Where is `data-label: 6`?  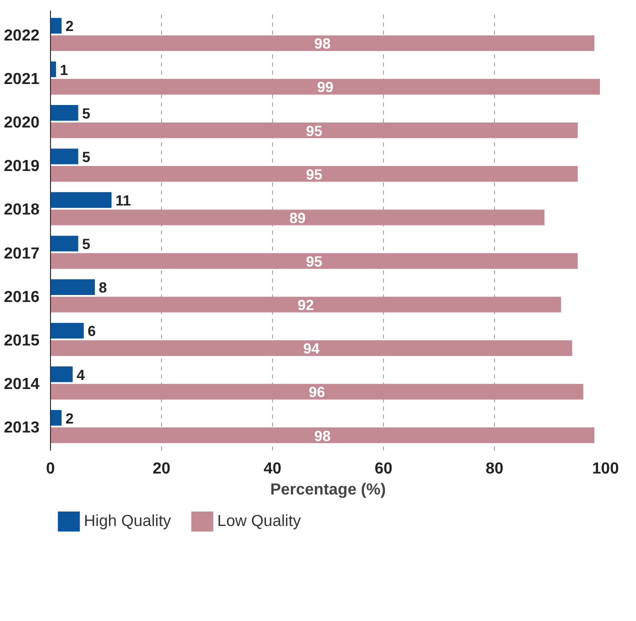
data-label: 6 is located at coordinates (92, 332).